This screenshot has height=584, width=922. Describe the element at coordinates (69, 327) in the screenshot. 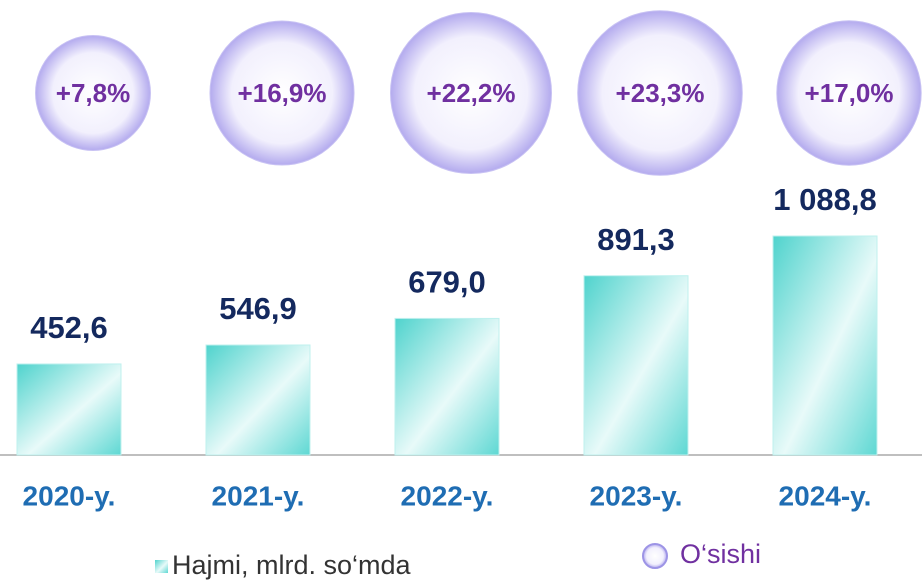

I see `value-label: 452,6` at that location.